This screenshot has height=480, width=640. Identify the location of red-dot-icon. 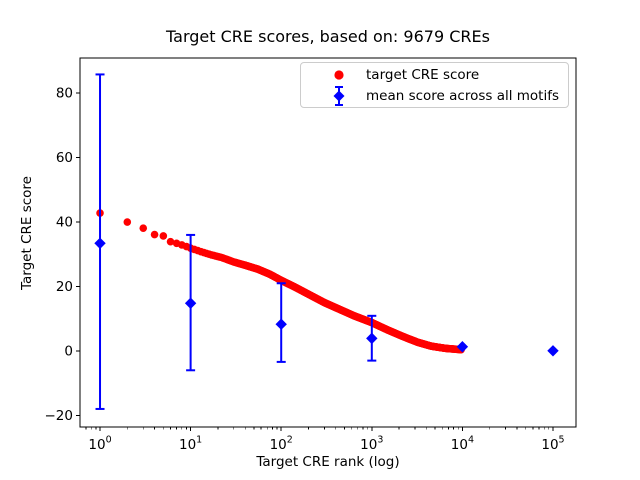
(339, 75).